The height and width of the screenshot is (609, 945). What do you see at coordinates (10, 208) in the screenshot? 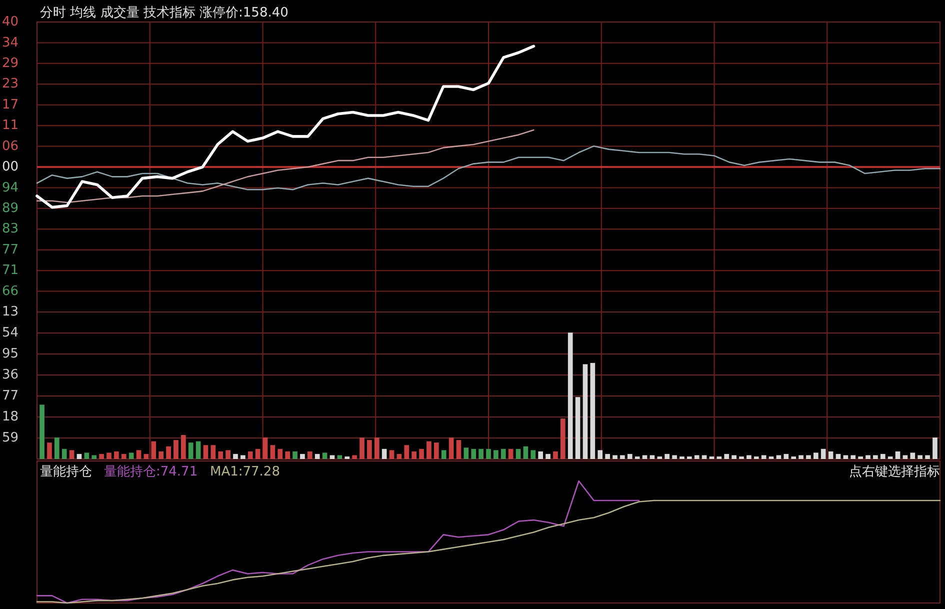
I see `text: 89` at bounding box center [10, 208].